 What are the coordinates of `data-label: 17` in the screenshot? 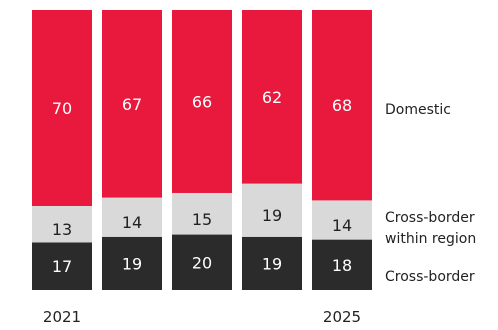 It's located at (62, 266).